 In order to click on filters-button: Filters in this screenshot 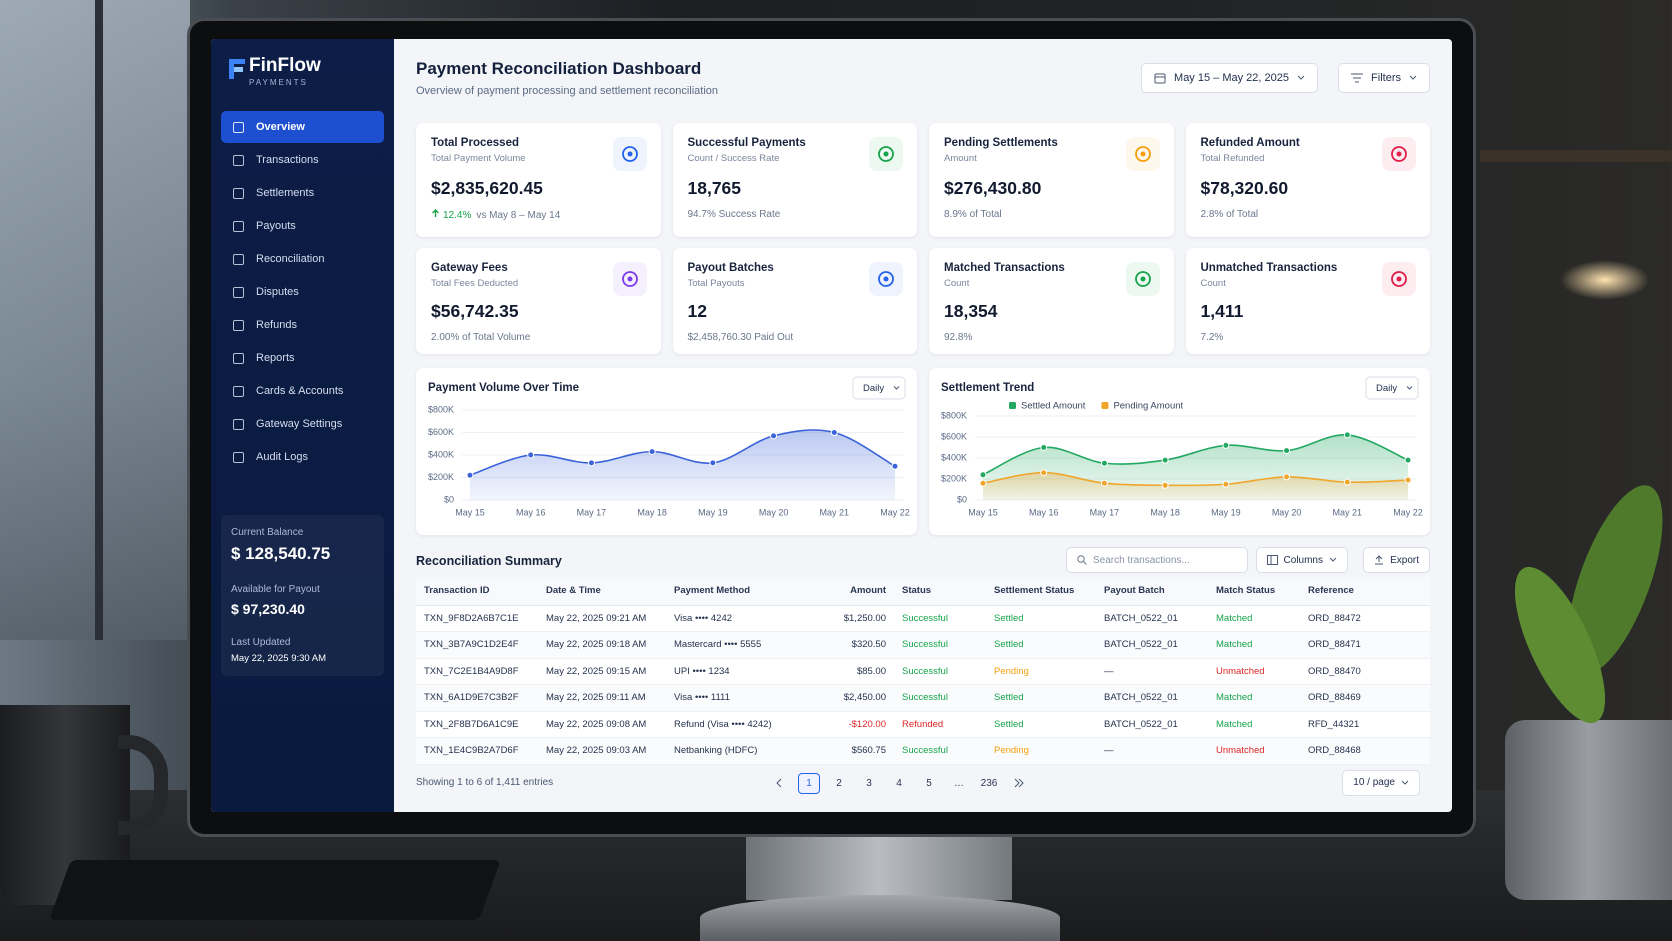, I will do `click(1384, 78)`.